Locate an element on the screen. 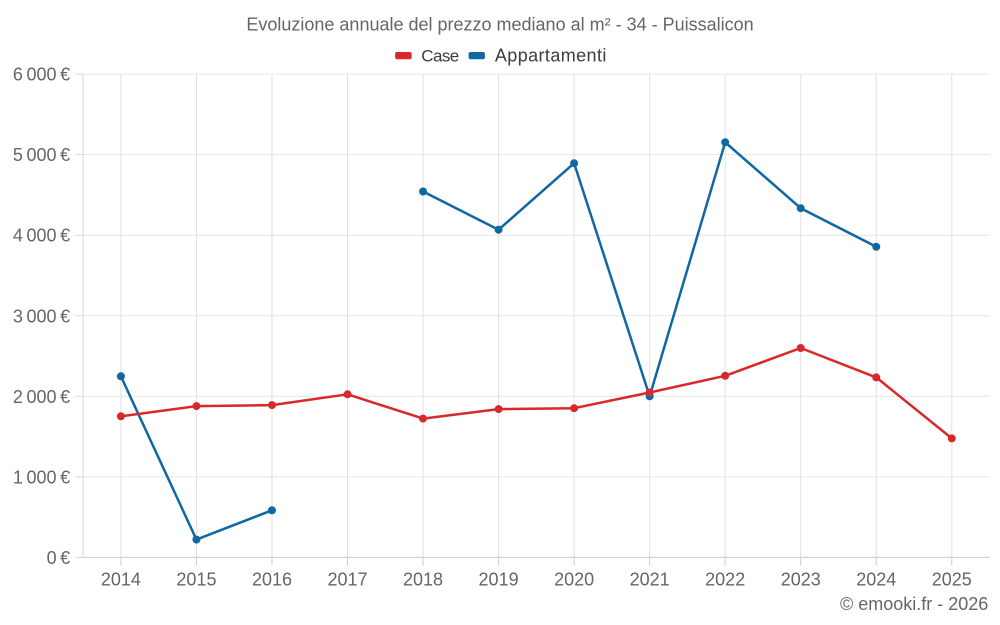  svg-text: 2024 is located at coordinates (876, 580).